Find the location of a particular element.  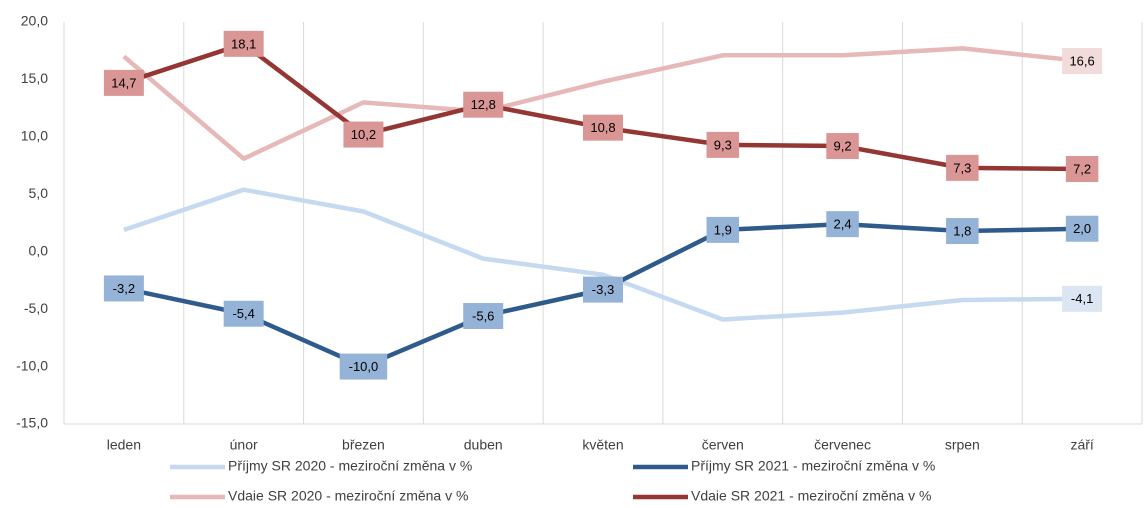

legend-label: Vdaie SR 2021 - meziroční změna v % is located at coordinates (811, 496).